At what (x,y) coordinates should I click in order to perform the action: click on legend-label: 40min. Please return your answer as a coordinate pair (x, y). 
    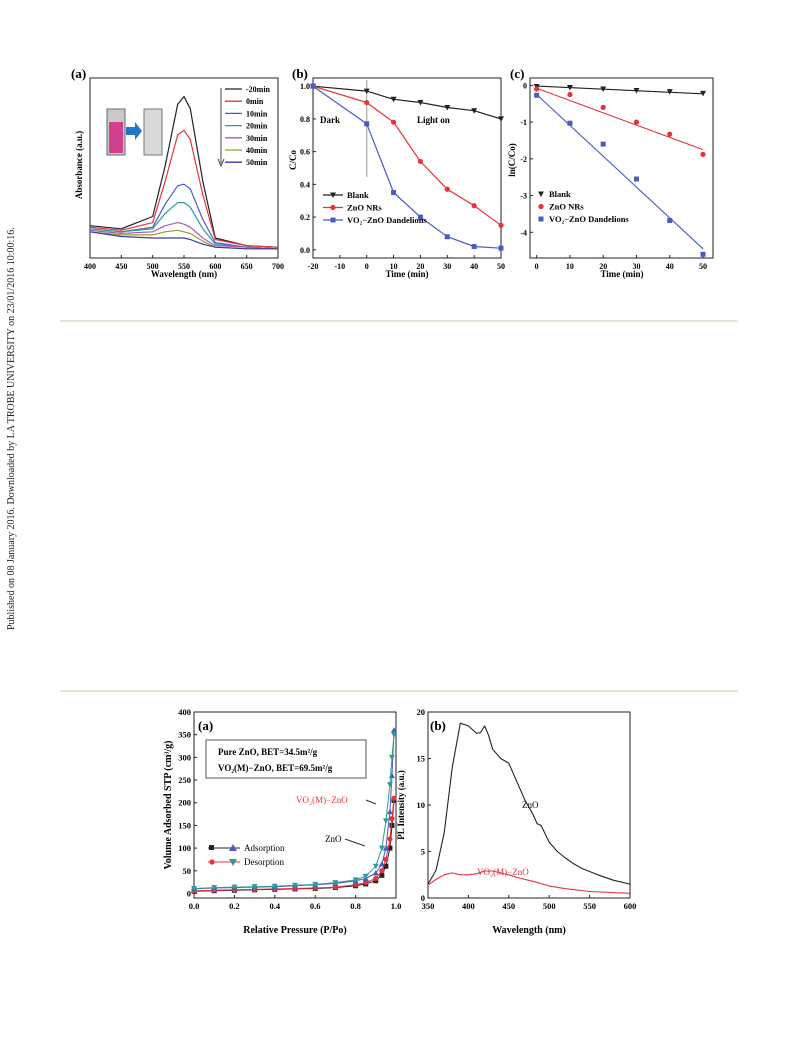
    Looking at the image, I should click on (257, 150).